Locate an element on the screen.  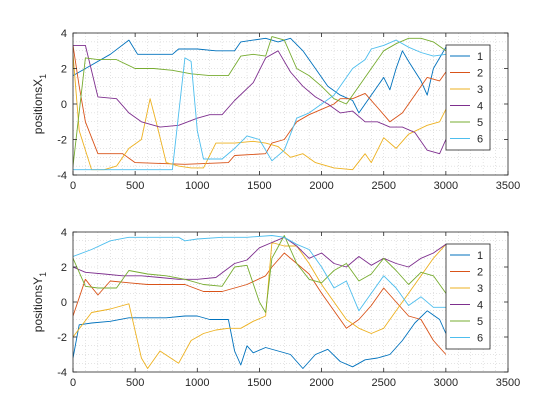
y-axis-label-main: positionsX is located at coordinates (38, 106).